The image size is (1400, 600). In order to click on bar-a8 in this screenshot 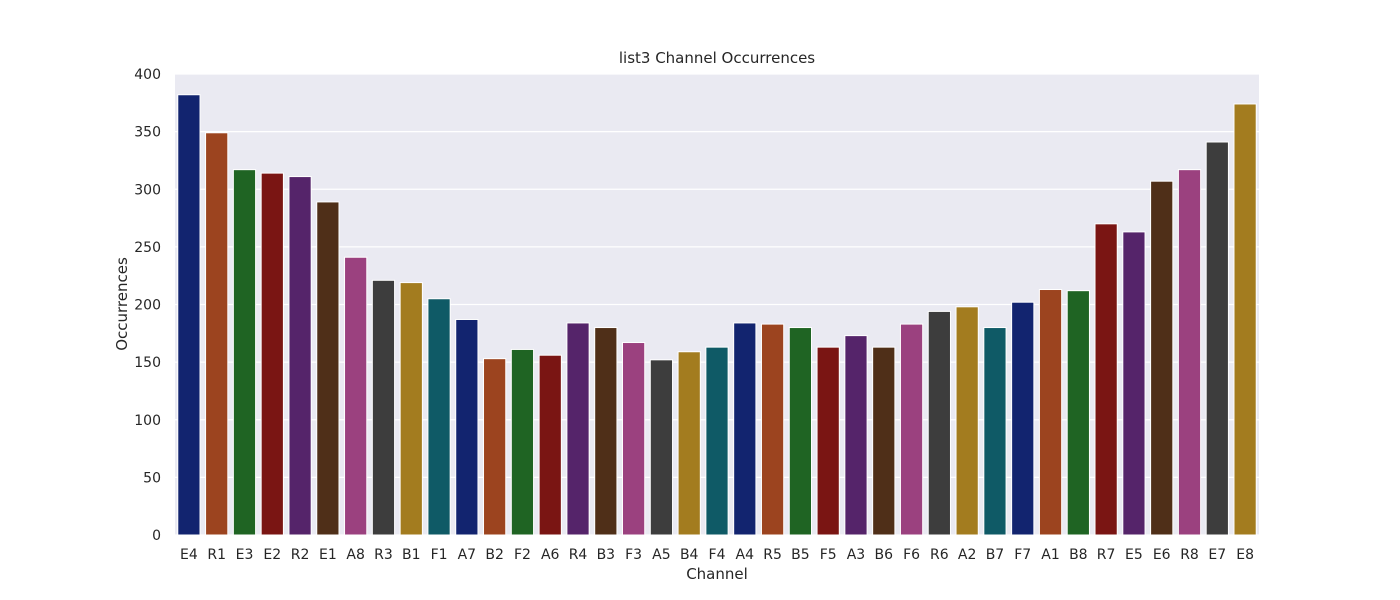, I will do `click(356, 396)`.